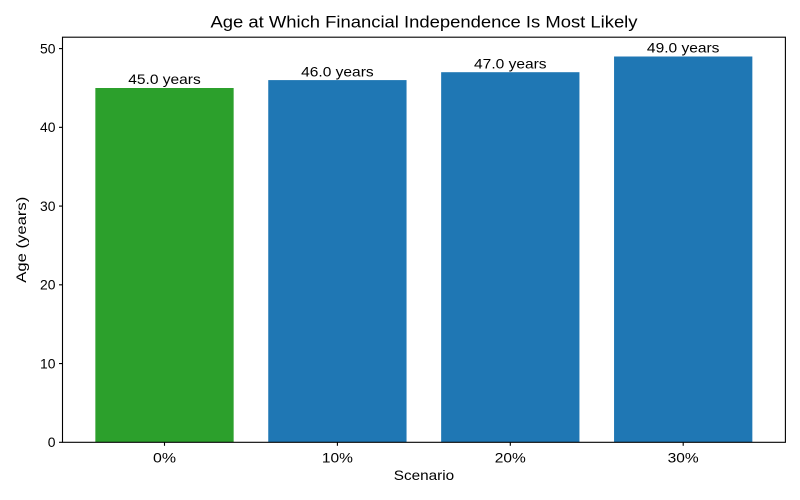  Describe the element at coordinates (337, 458) in the screenshot. I see `svg-text: 10%` at that location.